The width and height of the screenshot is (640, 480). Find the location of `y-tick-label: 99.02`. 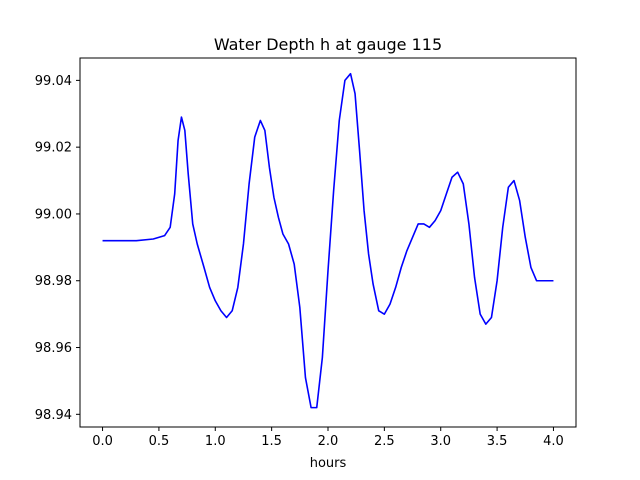

y-tick-label: 99.02 is located at coordinates (53, 148).